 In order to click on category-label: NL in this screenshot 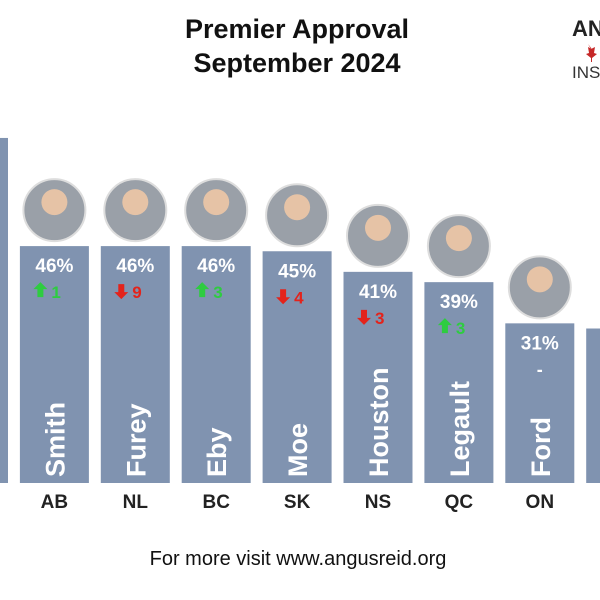, I will do `click(136, 502)`.